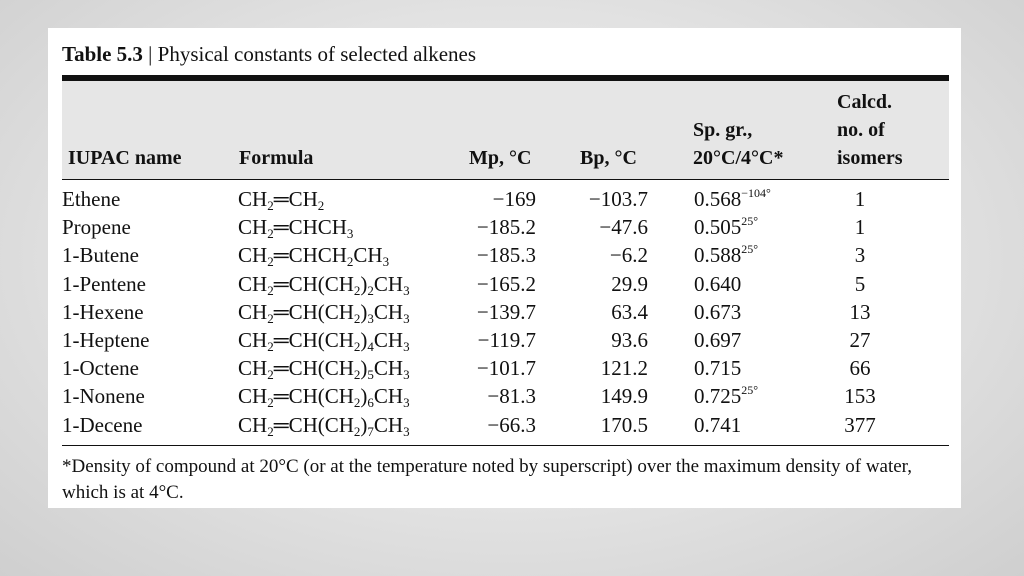  What do you see at coordinates (624, 368) in the screenshot?
I see `row-bp: 121.2` at bounding box center [624, 368].